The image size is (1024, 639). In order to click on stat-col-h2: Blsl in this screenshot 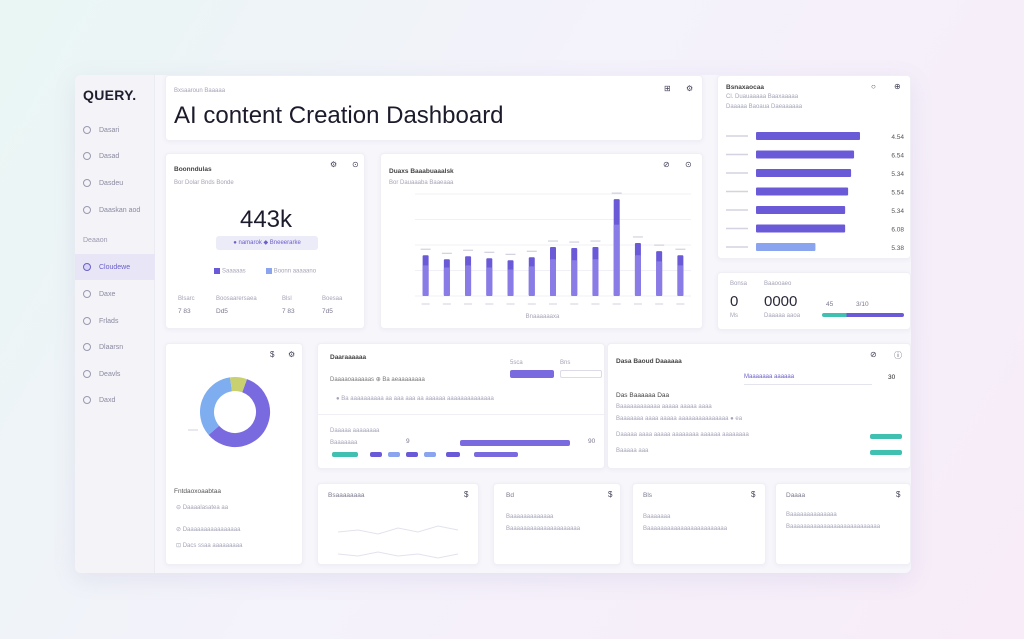, I will do `click(287, 299)`.